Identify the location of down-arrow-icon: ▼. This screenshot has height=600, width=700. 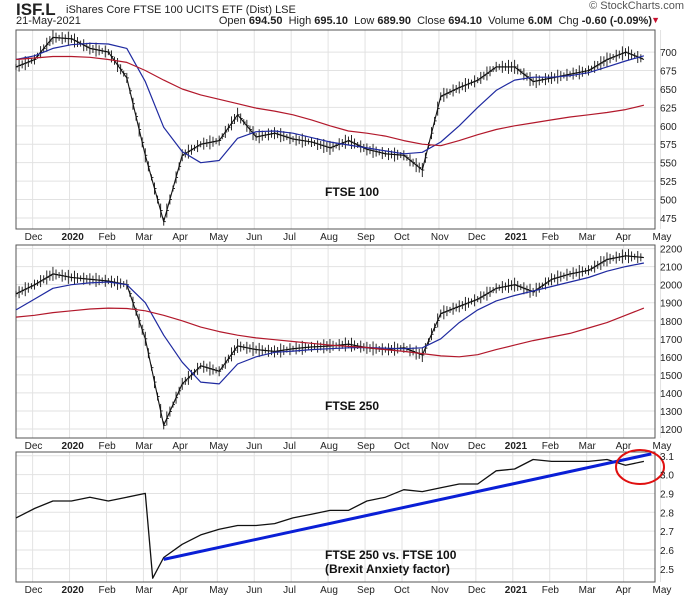
(655, 20).